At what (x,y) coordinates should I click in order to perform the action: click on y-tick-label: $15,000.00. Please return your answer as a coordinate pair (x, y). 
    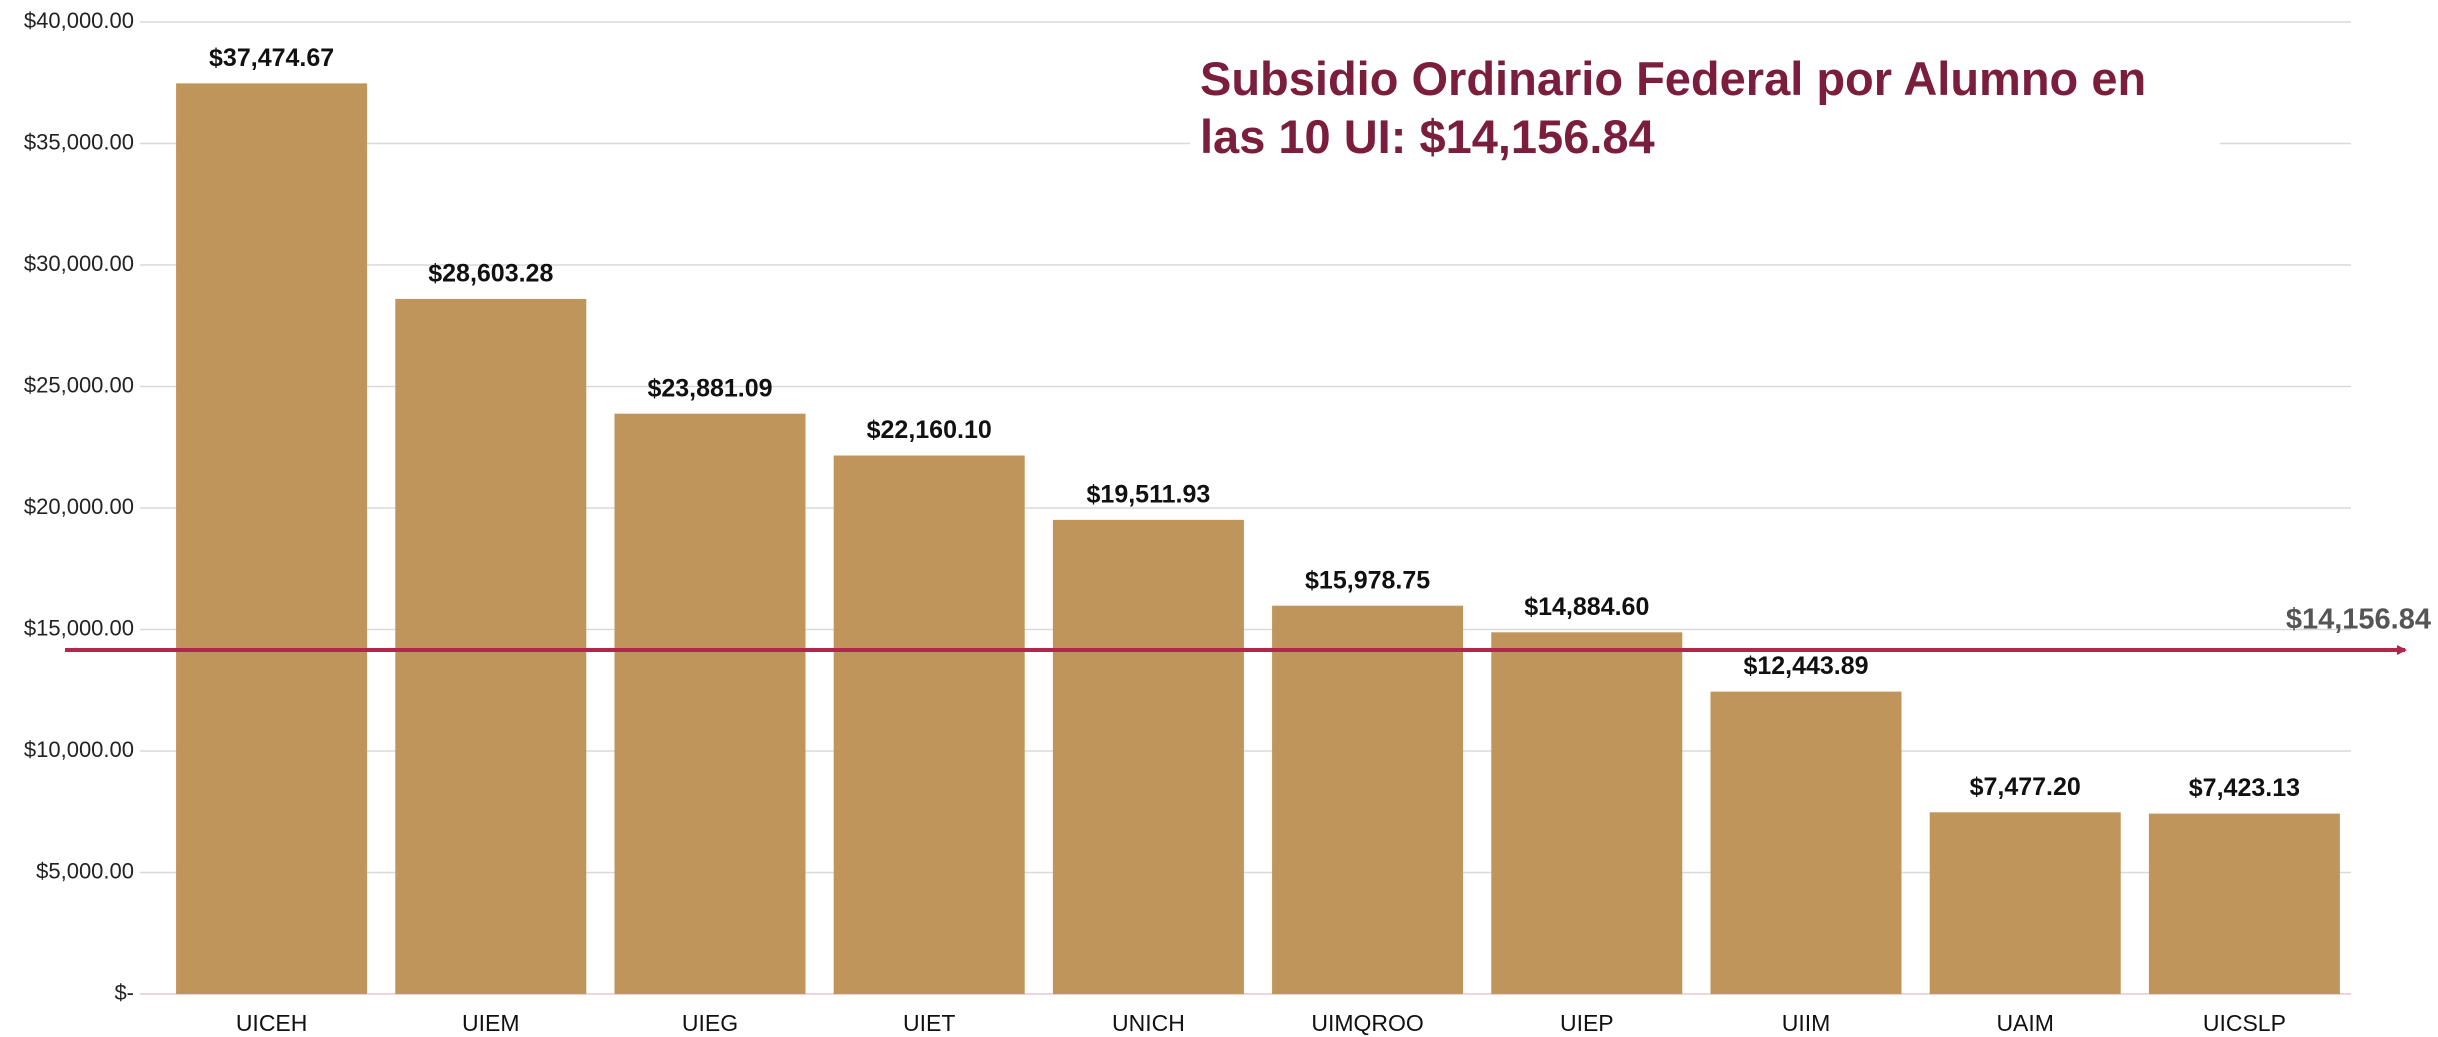
    Looking at the image, I should click on (79, 627).